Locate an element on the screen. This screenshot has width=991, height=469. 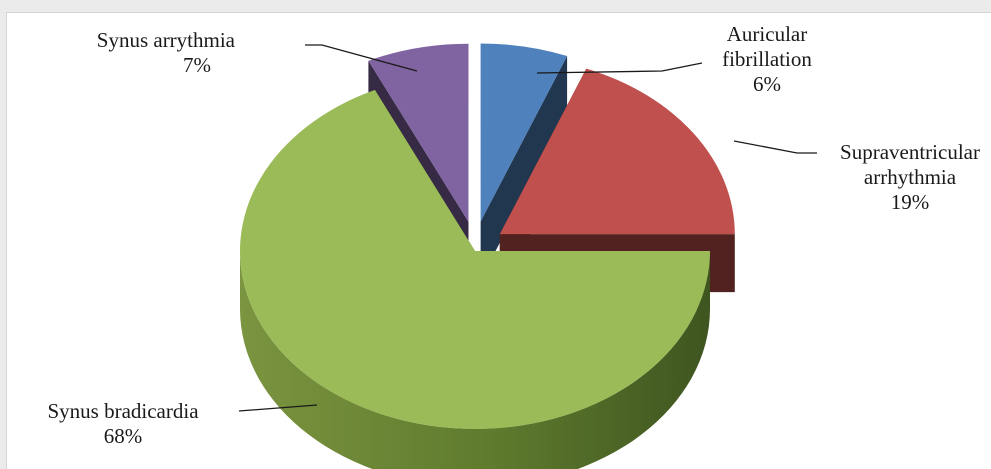
slice-percent-label: 68% is located at coordinates (123, 436).